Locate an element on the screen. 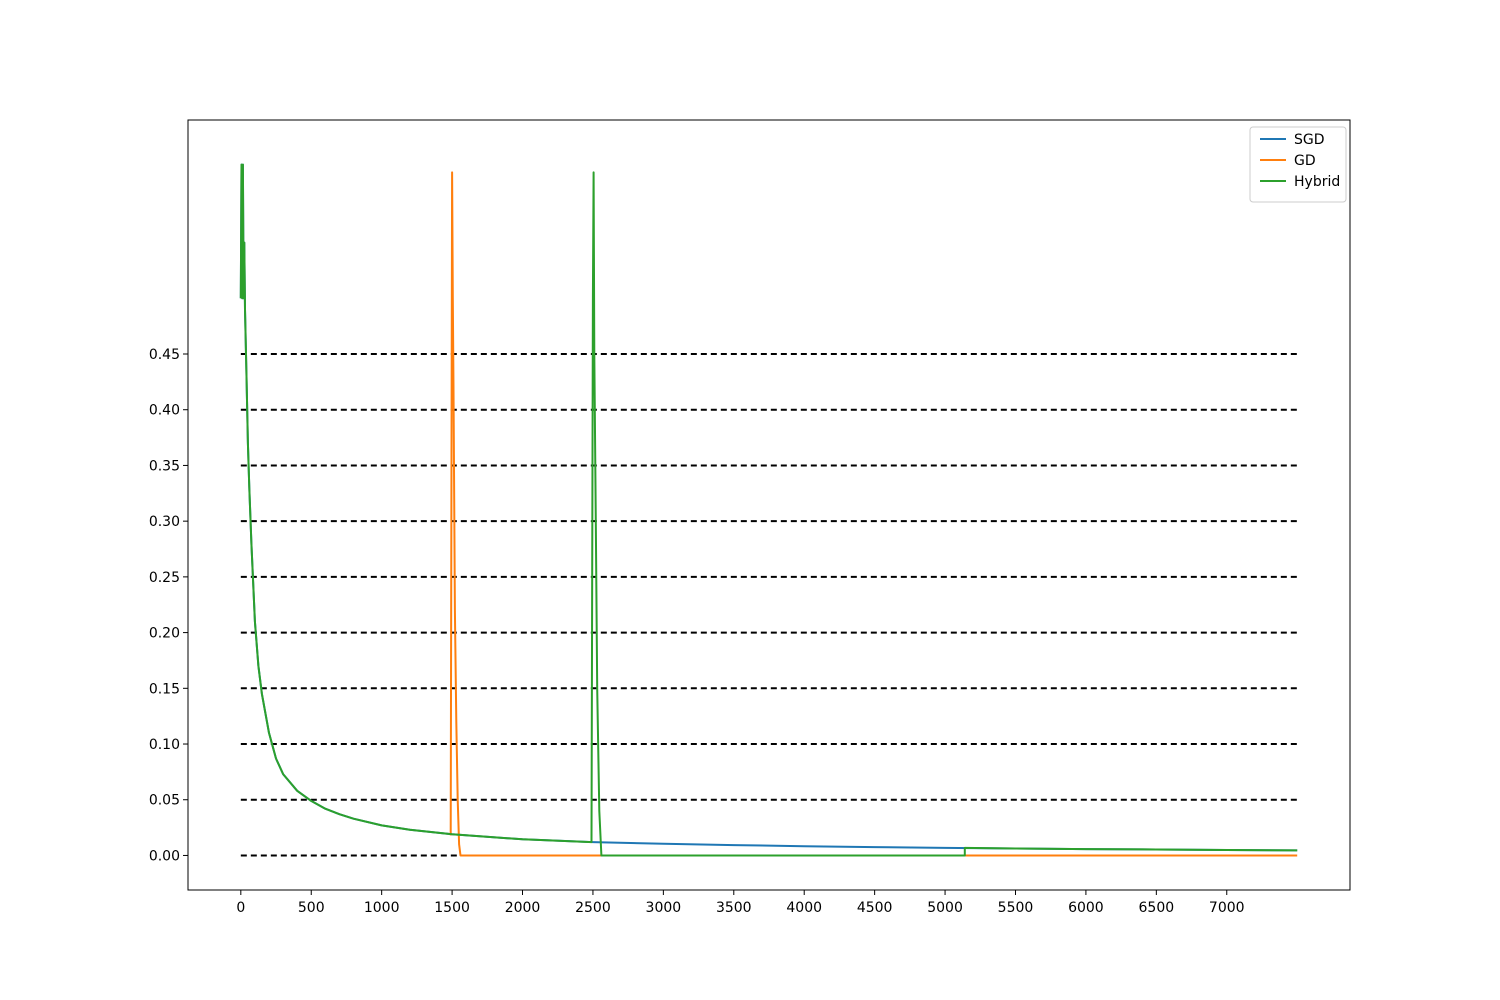 The width and height of the screenshot is (1500, 1000). x-tick-label: 0 is located at coordinates (240, 908).